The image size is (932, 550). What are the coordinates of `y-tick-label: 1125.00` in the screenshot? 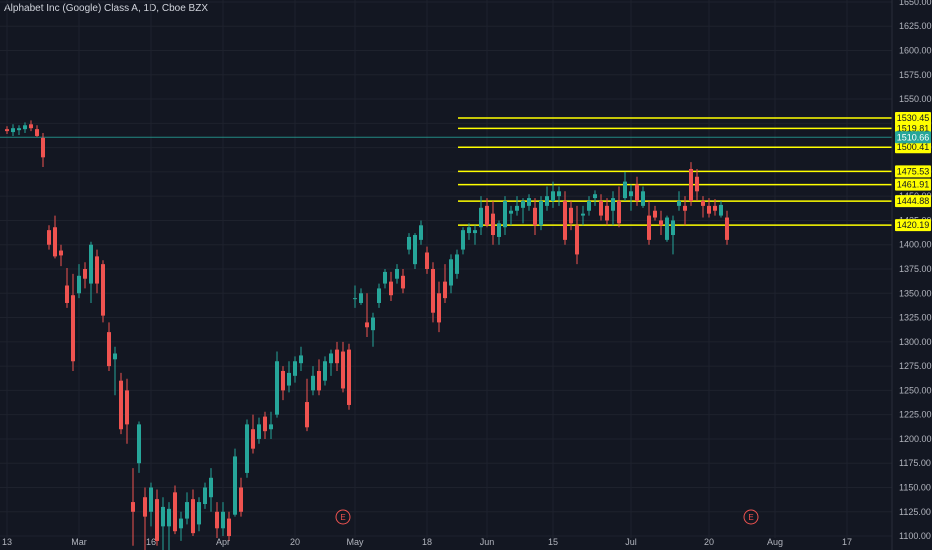 It's located at (915, 512).